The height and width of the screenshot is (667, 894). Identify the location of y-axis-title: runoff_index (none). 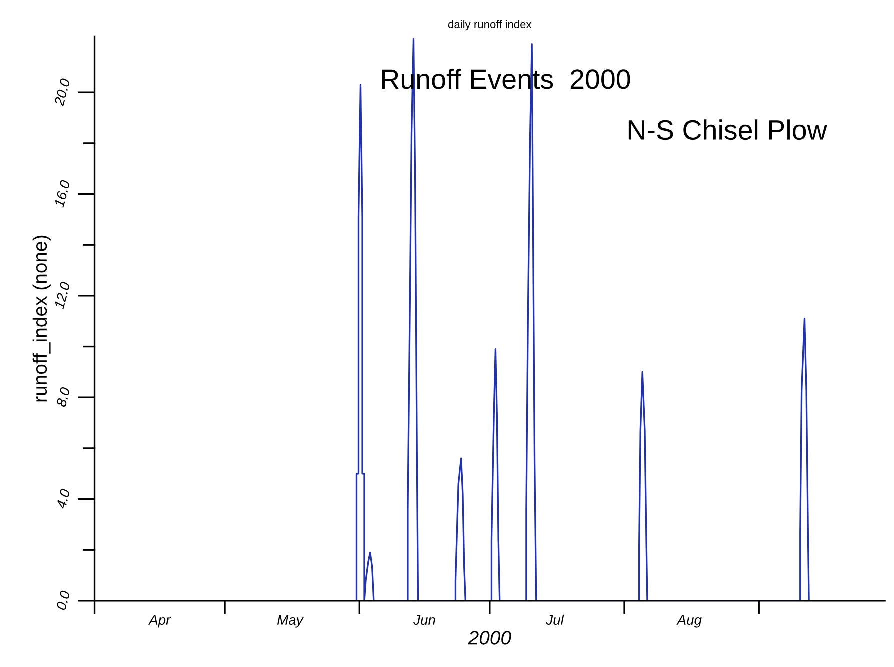
(41, 319).